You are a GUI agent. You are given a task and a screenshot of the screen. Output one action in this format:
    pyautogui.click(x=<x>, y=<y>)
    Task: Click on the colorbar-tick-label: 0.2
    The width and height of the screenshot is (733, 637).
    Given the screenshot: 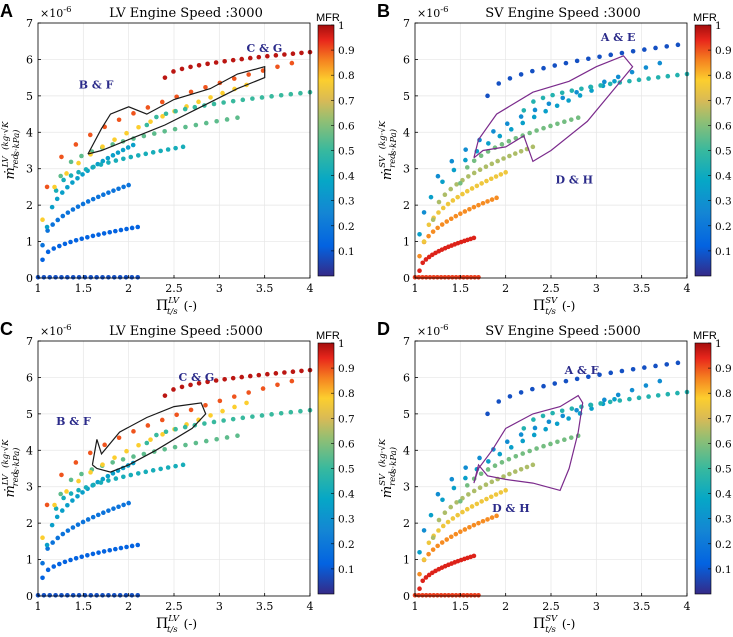 What is the action you would take?
    pyautogui.click(x=346, y=545)
    